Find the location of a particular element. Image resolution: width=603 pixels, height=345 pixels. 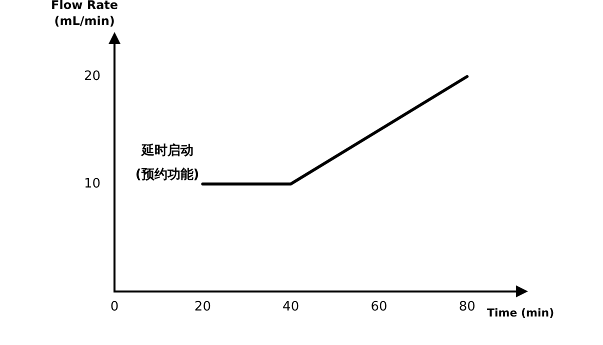

x-tick-label: 20 is located at coordinates (202, 307).